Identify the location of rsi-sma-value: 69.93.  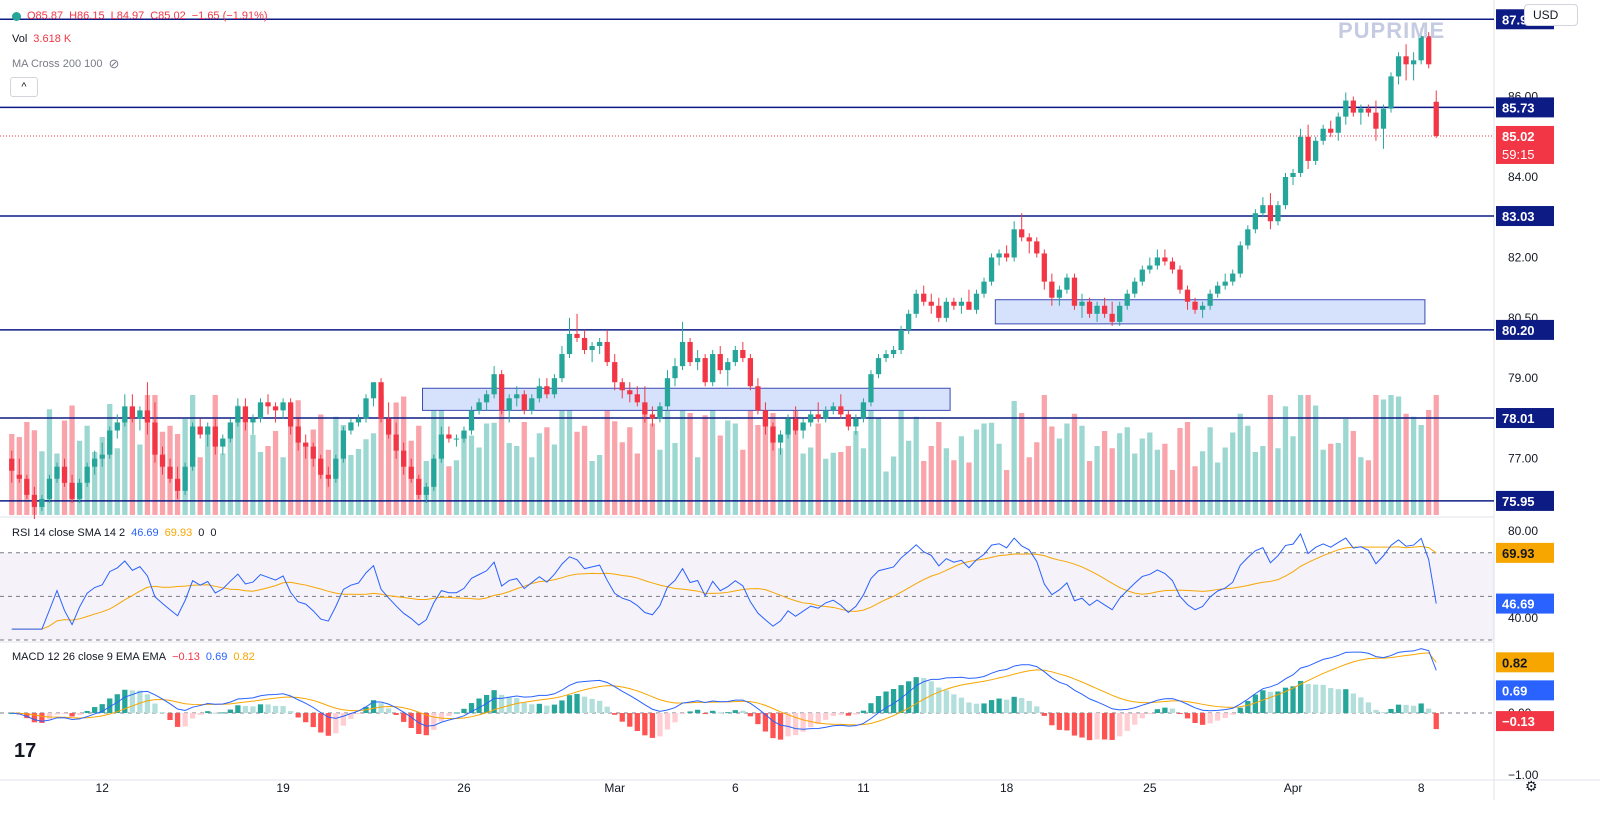
(178, 533).